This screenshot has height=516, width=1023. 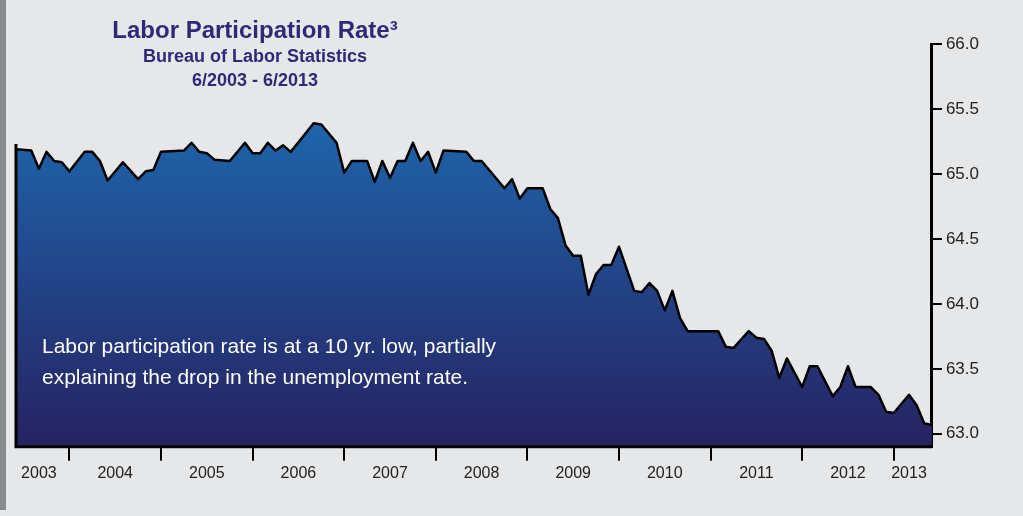 What do you see at coordinates (664, 472) in the screenshot?
I see `x-tick-label: 2010` at bounding box center [664, 472].